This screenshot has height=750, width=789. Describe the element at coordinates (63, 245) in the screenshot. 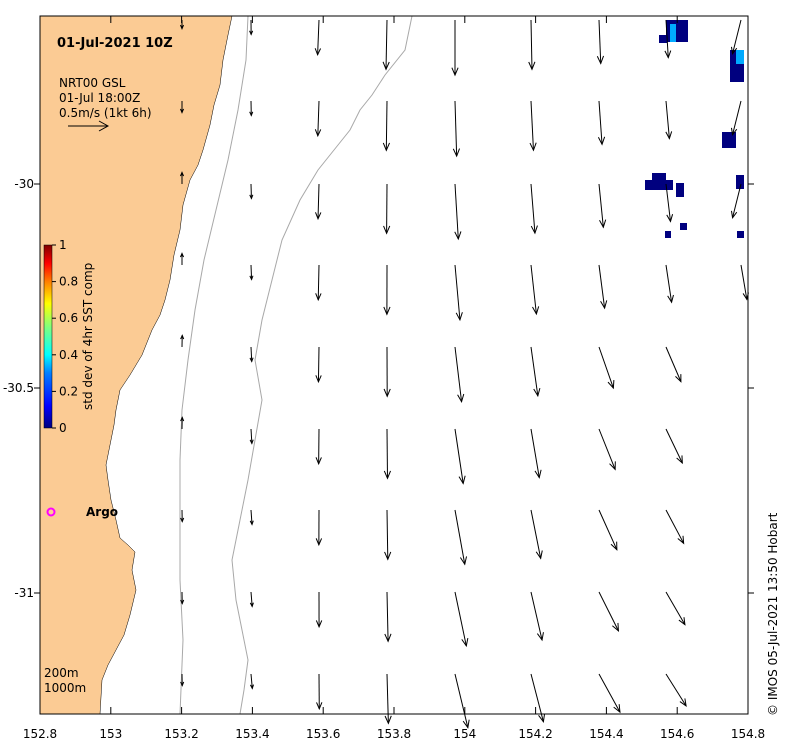

I see `colorbar-tick-label: 1` at that location.